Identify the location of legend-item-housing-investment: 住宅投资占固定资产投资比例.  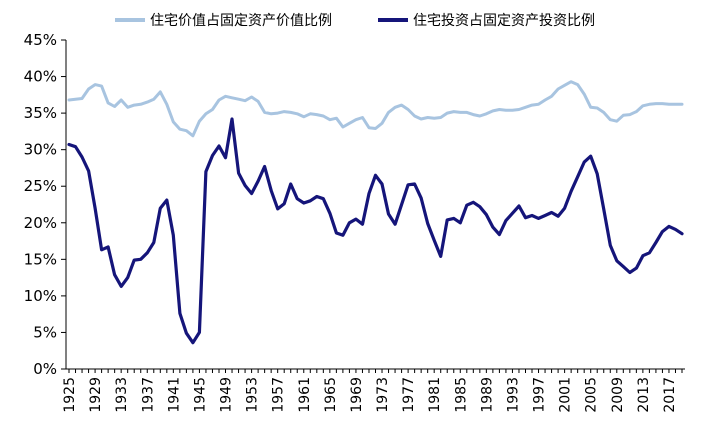
(486, 21).